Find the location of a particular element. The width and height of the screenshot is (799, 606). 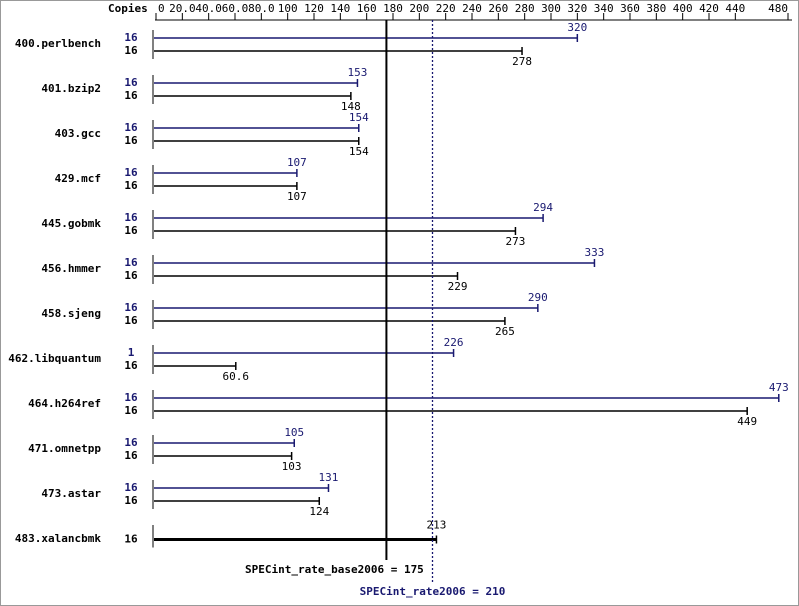

x-tick-label: 80.0 is located at coordinates (261, 8).